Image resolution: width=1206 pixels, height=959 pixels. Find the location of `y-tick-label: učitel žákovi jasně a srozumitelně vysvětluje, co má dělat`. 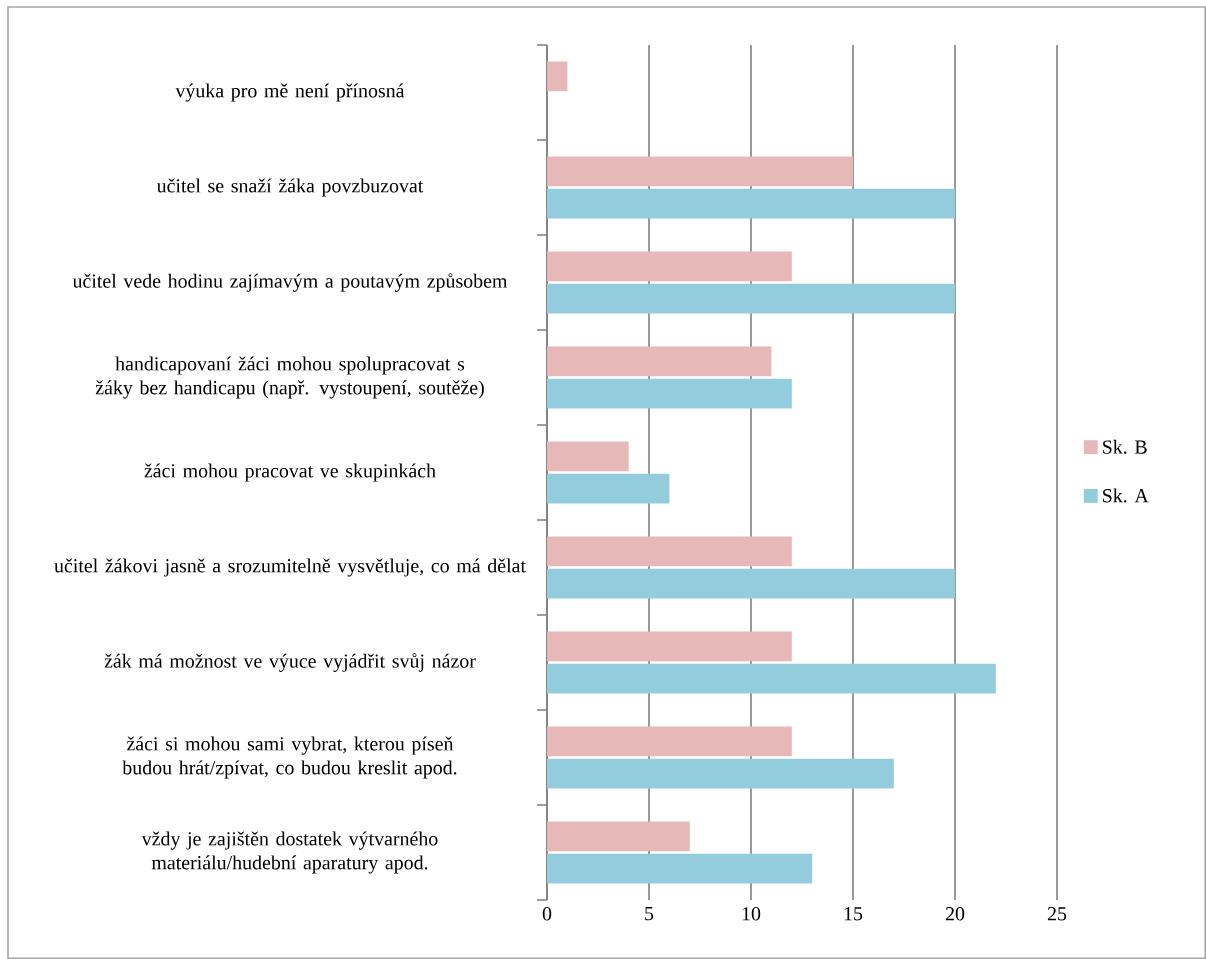

y-tick-label: učitel žákovi jasně a srozumitelně vysvětluje, co má dělat is located at coordinates (290, 567).